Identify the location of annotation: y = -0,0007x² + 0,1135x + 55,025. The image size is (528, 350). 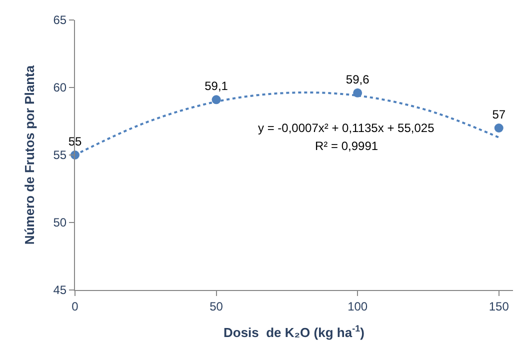
(346, 128).